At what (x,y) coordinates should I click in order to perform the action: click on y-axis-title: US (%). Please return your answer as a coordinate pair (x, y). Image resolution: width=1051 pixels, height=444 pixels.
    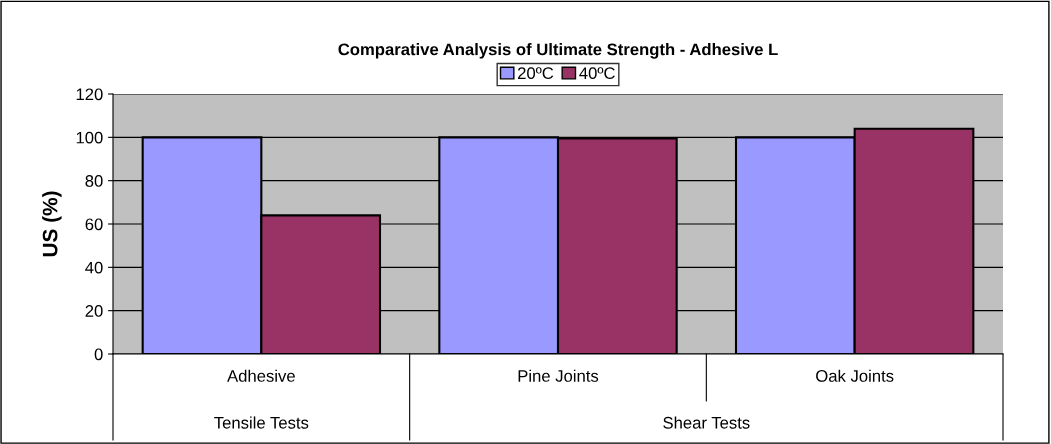
    Looking at the image, I should click on (52, 224).